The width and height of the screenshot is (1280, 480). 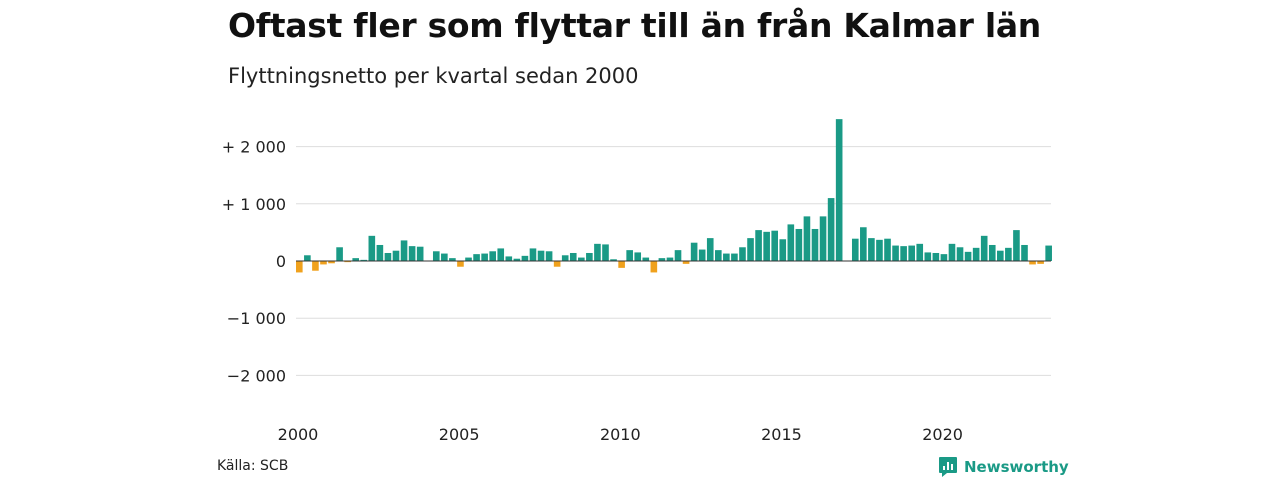 What do you see at coordinates (281, 261) in the screenshot?
I see `y-tick-label: 0` at bounding box center [281, 261].